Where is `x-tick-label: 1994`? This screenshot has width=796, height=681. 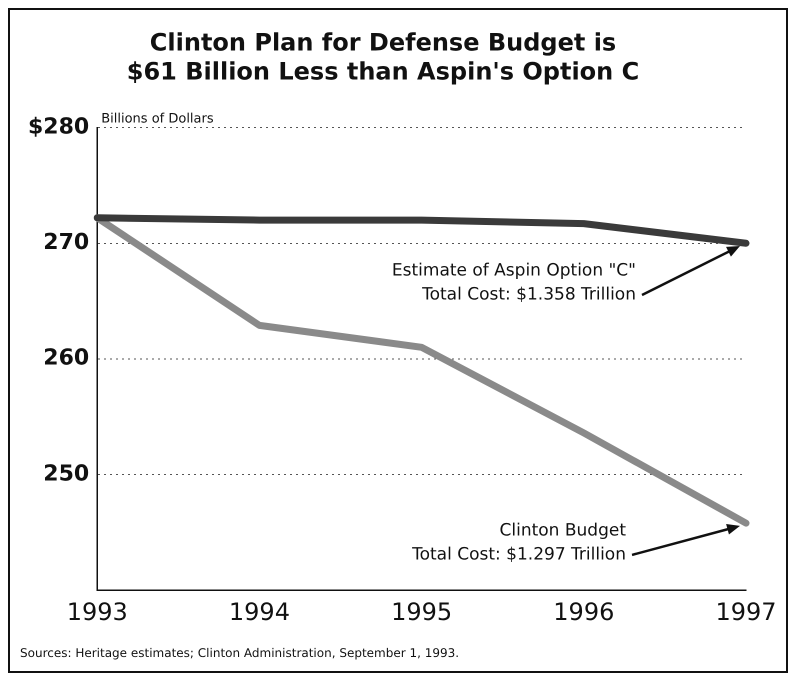
x-tick-label: 1994 is located at coordinates (259, 612).